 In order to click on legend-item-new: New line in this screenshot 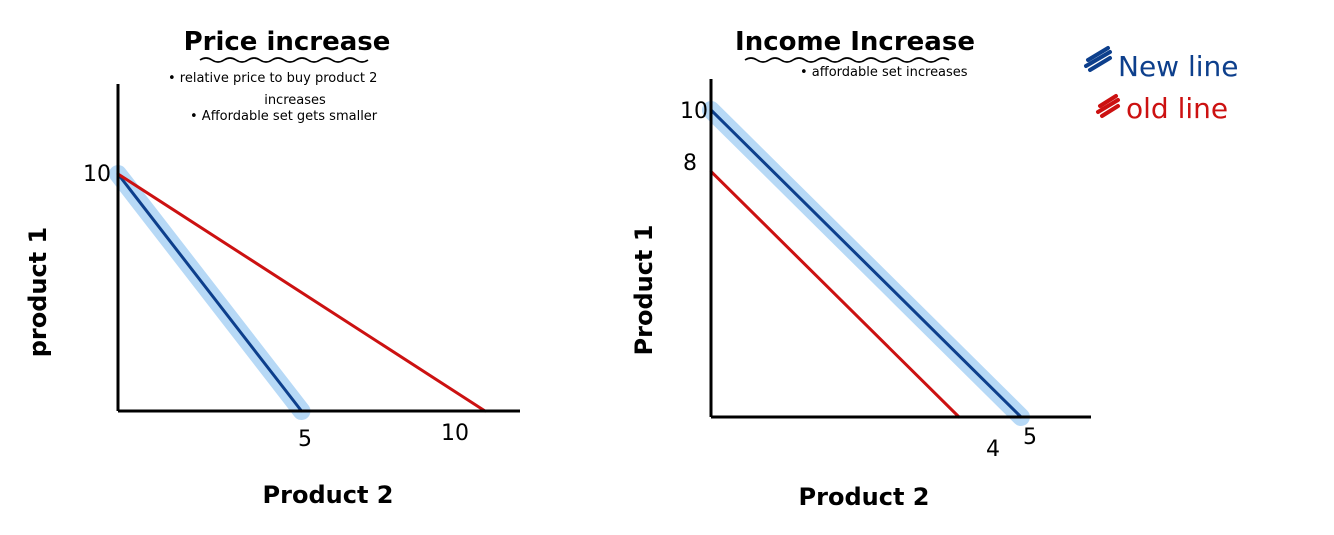, I will do `click(1161, 64)`.